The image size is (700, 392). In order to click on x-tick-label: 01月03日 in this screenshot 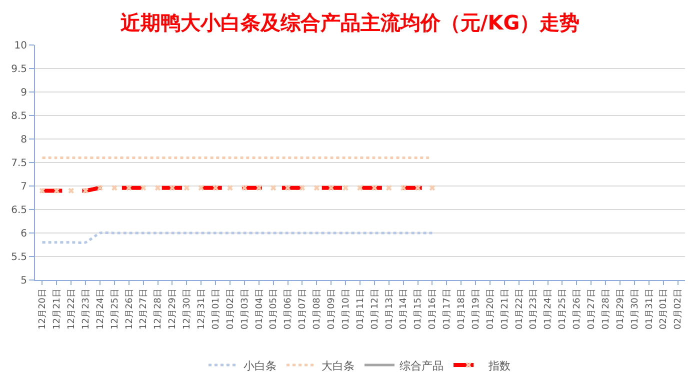, I will do `click(245, 309)`.